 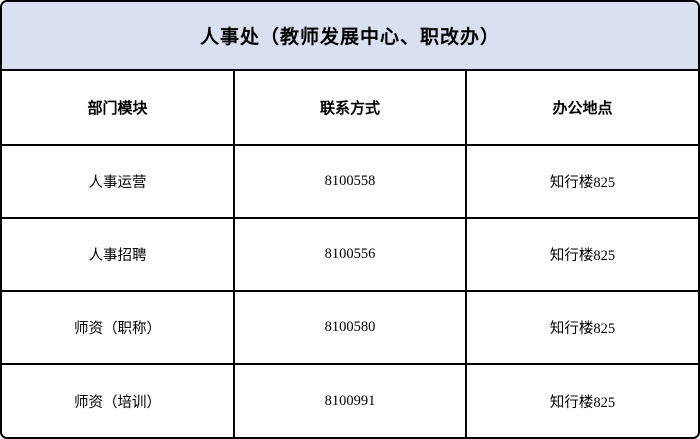 What do you see at coordinates (118, 327) in the screenshot?
I see `cell-module: 师资（职称）` at bounding box center [118, 327].